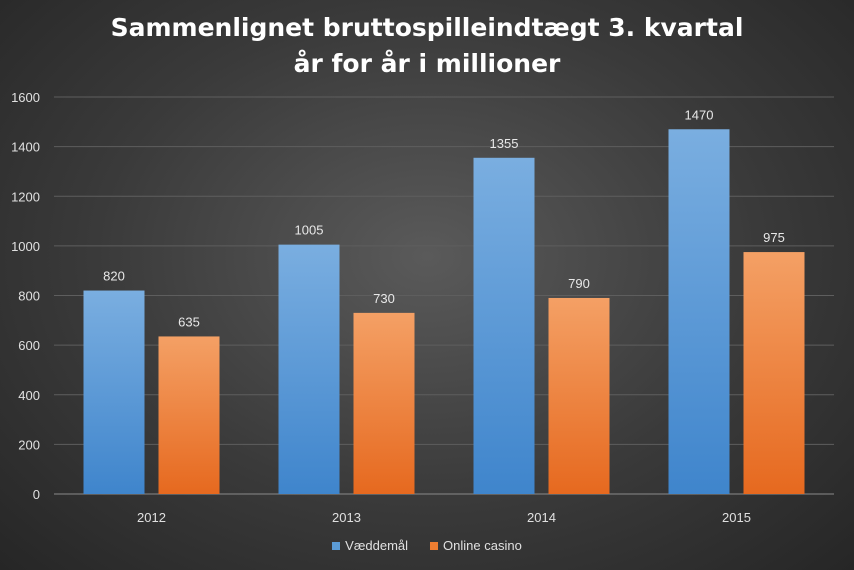 This screenshot has height=570, width=854. Describe the element at coordinates (699, 114) in the screenshot. I see `data-label: 1470` at that location.